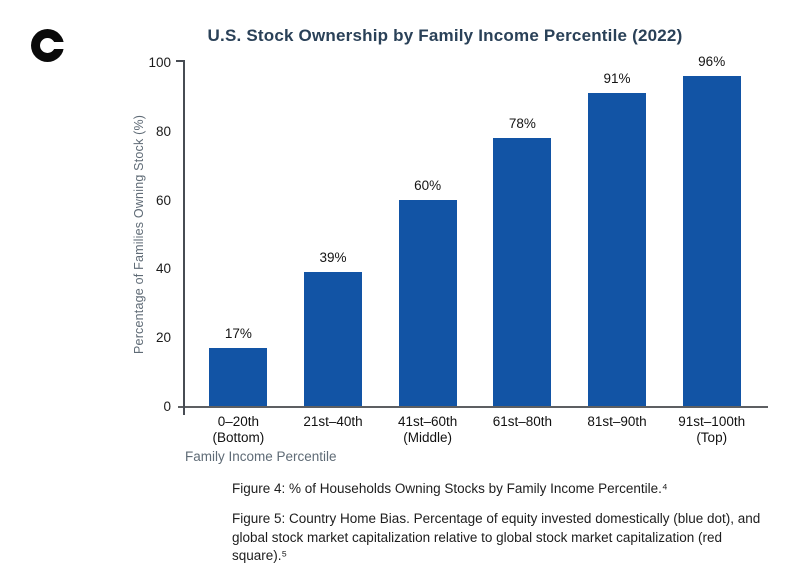 The width and height of the screenshot is (800, 566). Describe the element at coordinates (617, 78) in the screenshot. I see `bar-value-label: 91%` at that location.